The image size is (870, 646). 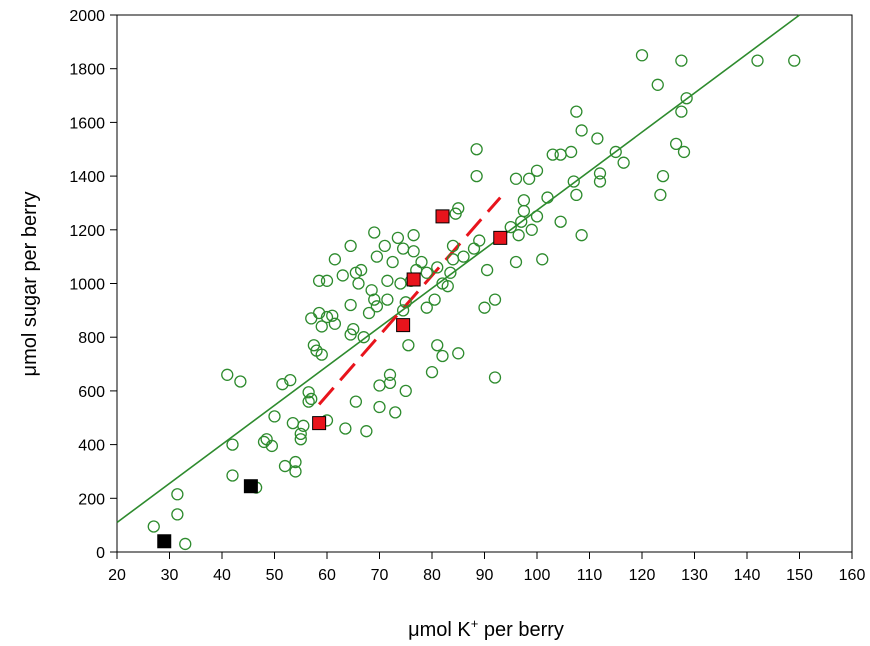 What do you see at coordinates (799, 575) in the screenshot?
I see `x-tick-label: 150` at bounding box center [799, 575].